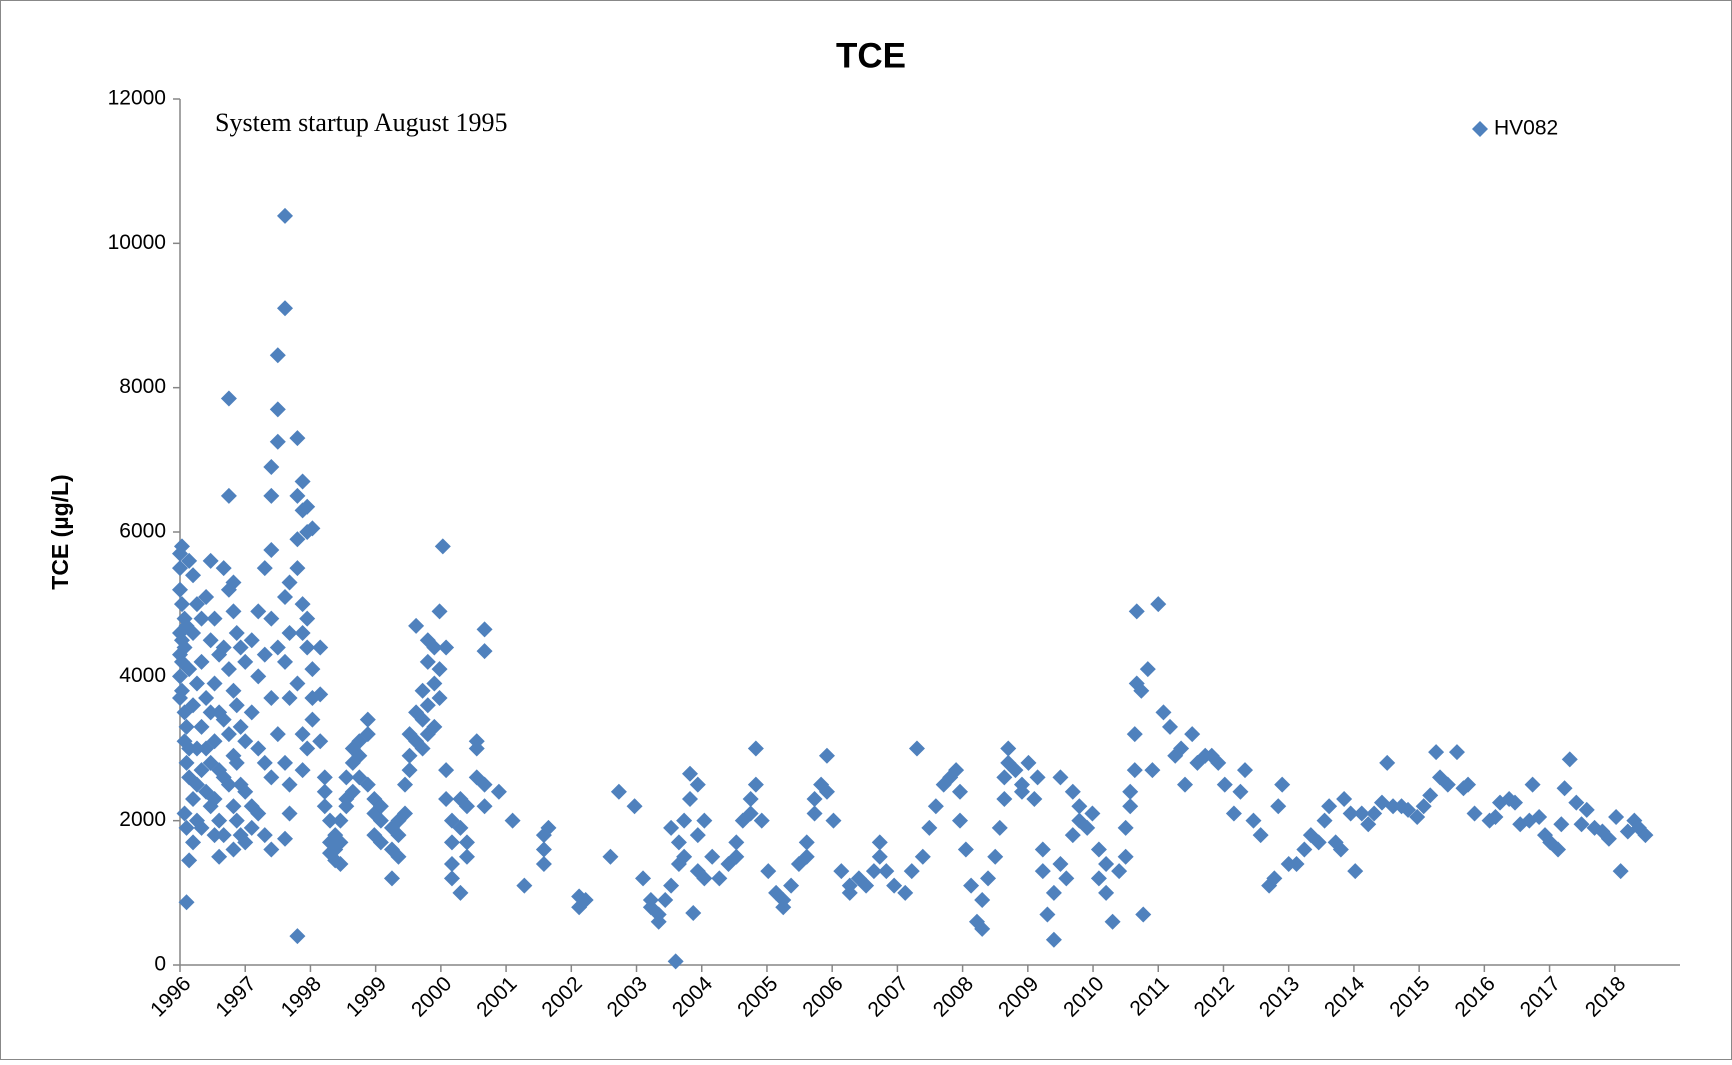 The height and width of the screenshot is (1065, 1732). What do you see at coordinates (160, 964) in the screenshot?
I see `y-tick-label: 0` at bounding box center [160, 964].